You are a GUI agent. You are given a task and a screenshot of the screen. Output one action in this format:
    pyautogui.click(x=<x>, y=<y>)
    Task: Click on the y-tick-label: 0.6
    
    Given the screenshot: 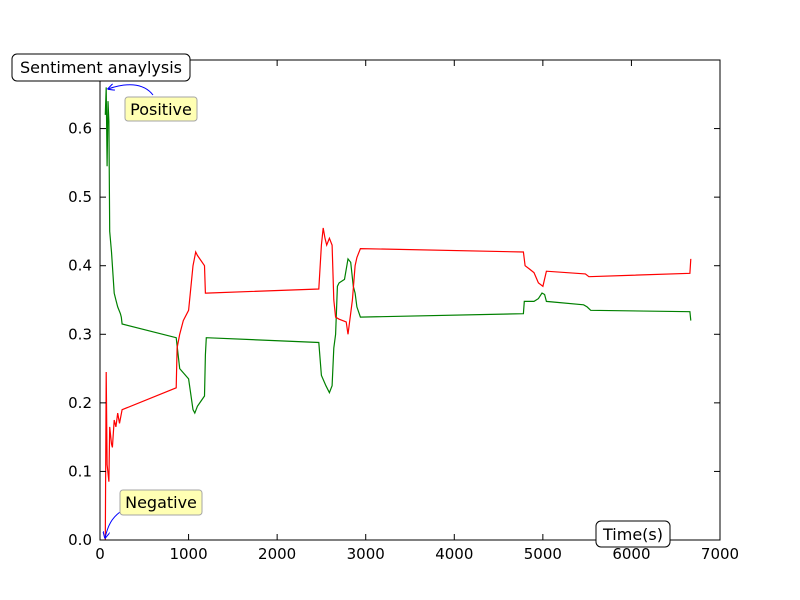 What is the action you would take?
    pyautogui.click(x=80, y=129)
    